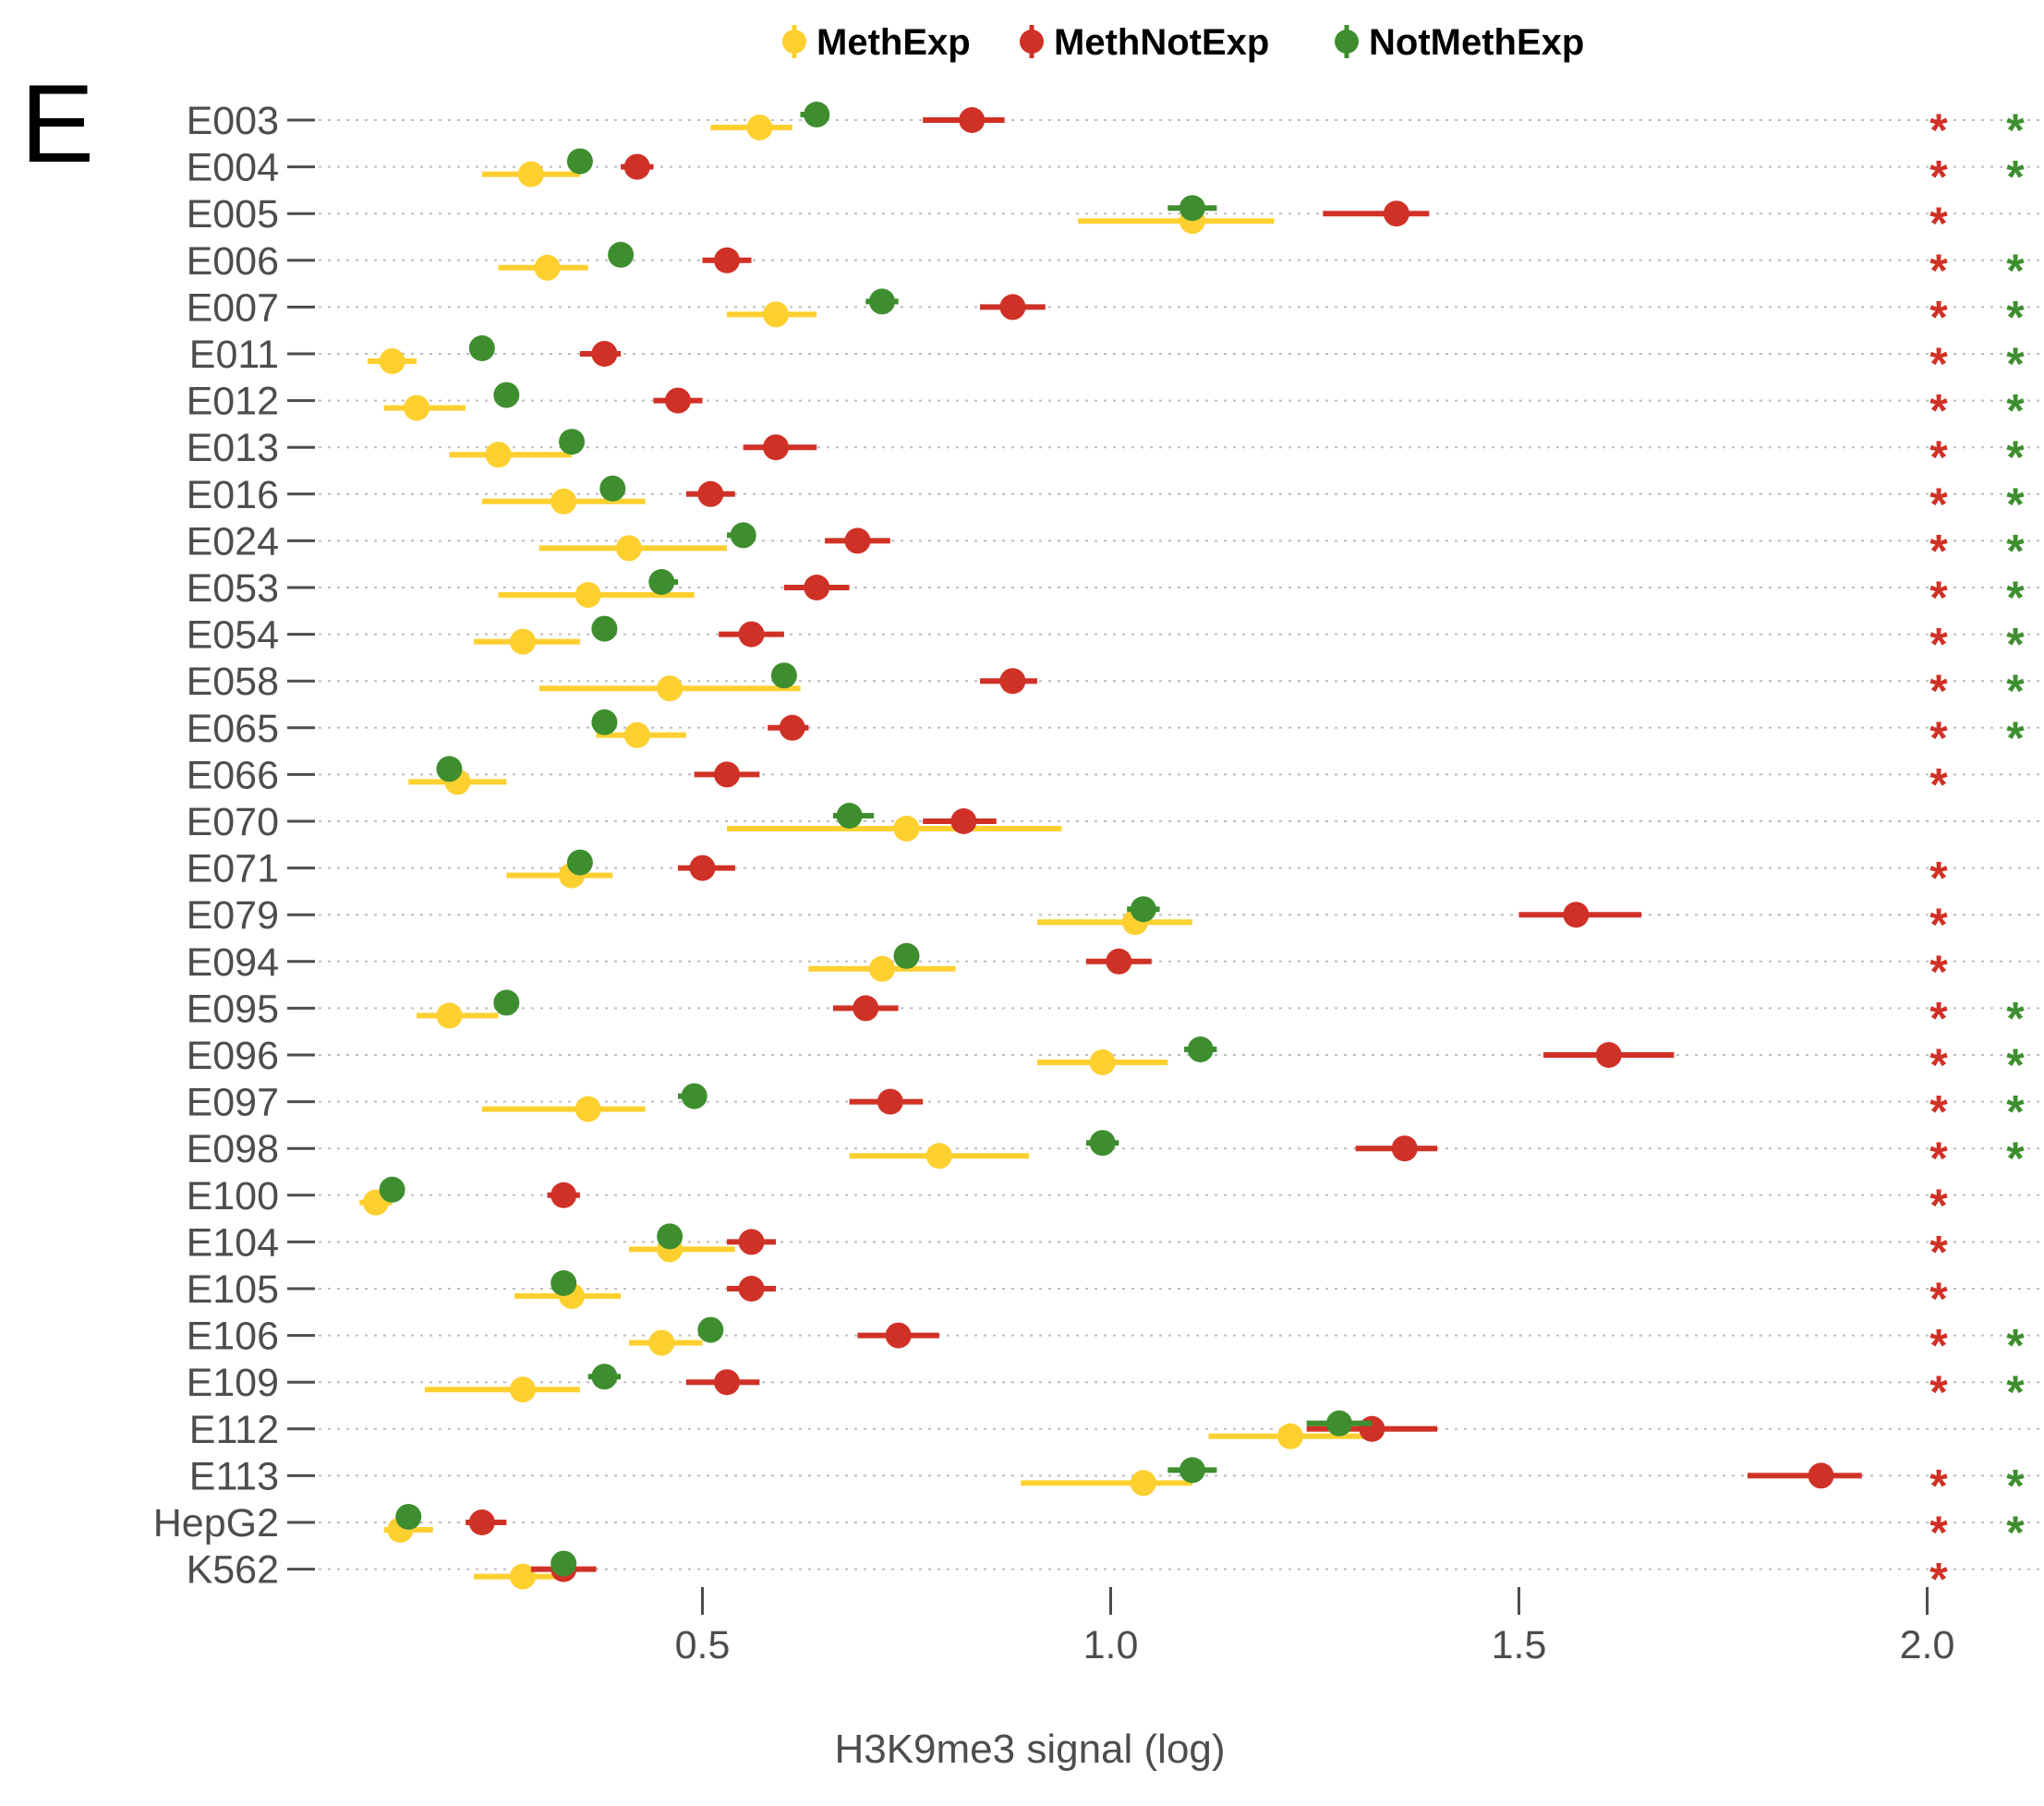 The image size is (2044, 1806). What do you see at coordinates (1477, 42) in the screenshot?
I see `legend-label: NotMethExp` at bounding box center [1477, 42].